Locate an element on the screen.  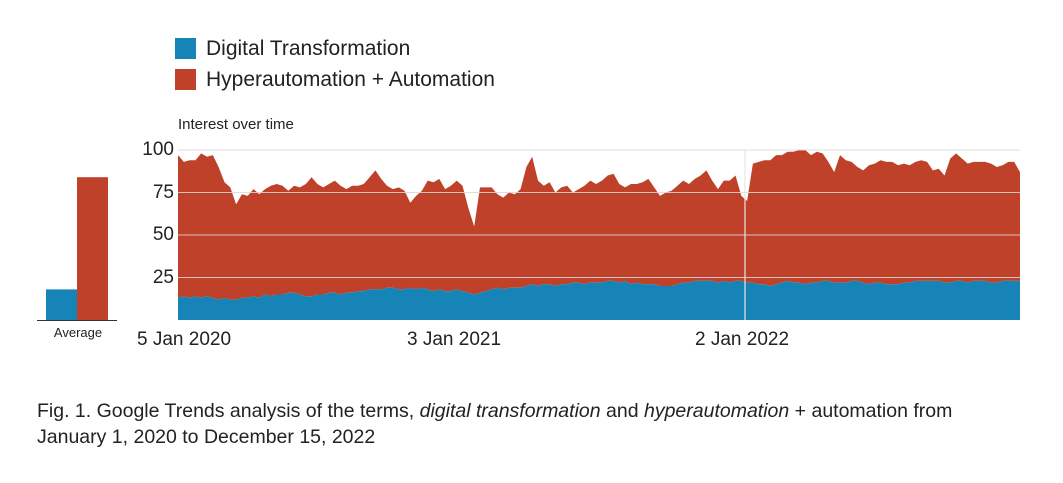
x-tick-label: 2 Jan 2022 is located at coordinates (742, 339).